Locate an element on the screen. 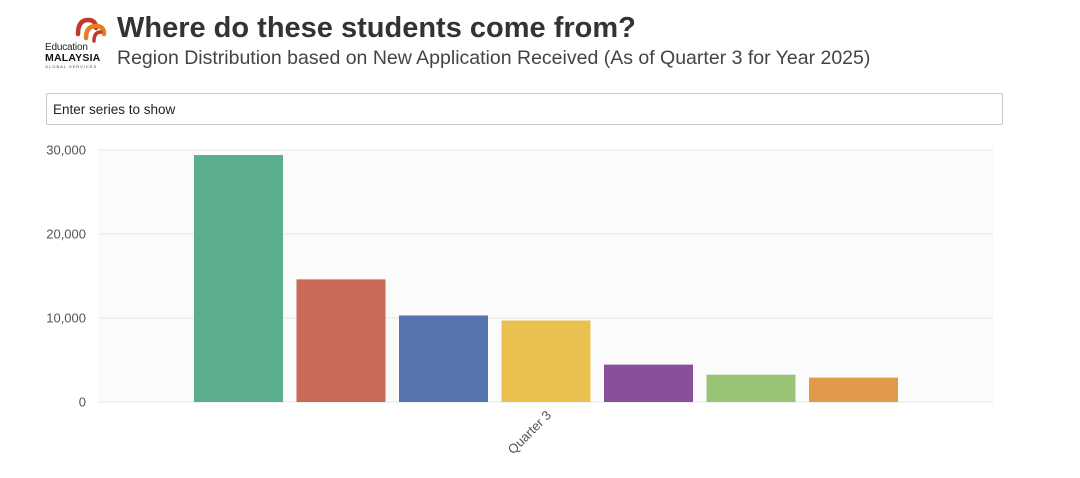 The width and height of the screenshot is (1080, 478). emgs-logo-mark-icon is located at coordinates (91, 30).